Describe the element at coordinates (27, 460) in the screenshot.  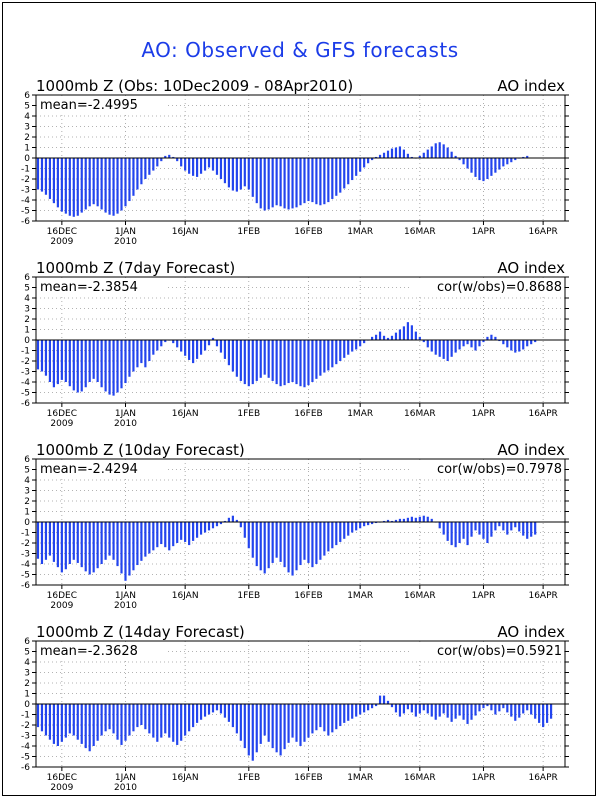
I see `y-tick-label: 6` at that location.